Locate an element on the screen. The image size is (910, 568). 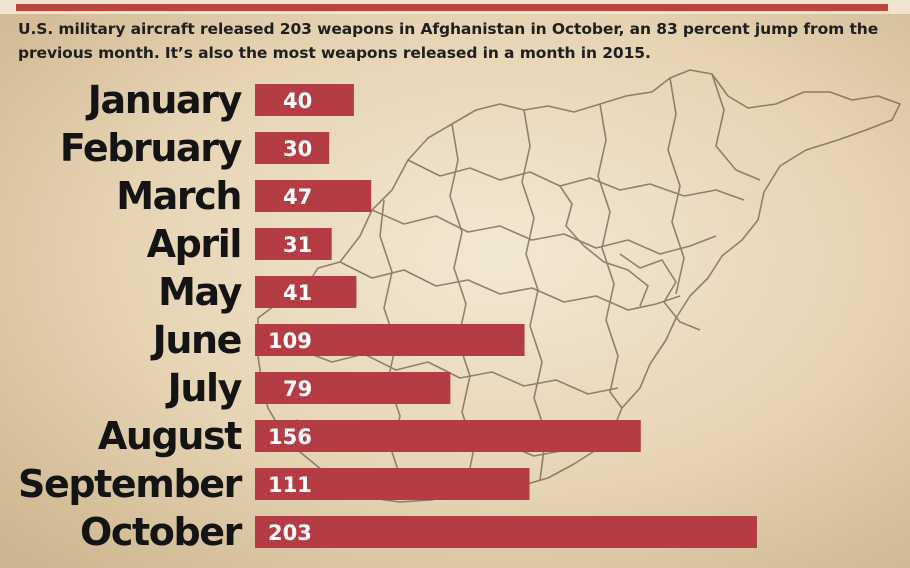
value-label-july: 79 is located at coordinates (297, 389).